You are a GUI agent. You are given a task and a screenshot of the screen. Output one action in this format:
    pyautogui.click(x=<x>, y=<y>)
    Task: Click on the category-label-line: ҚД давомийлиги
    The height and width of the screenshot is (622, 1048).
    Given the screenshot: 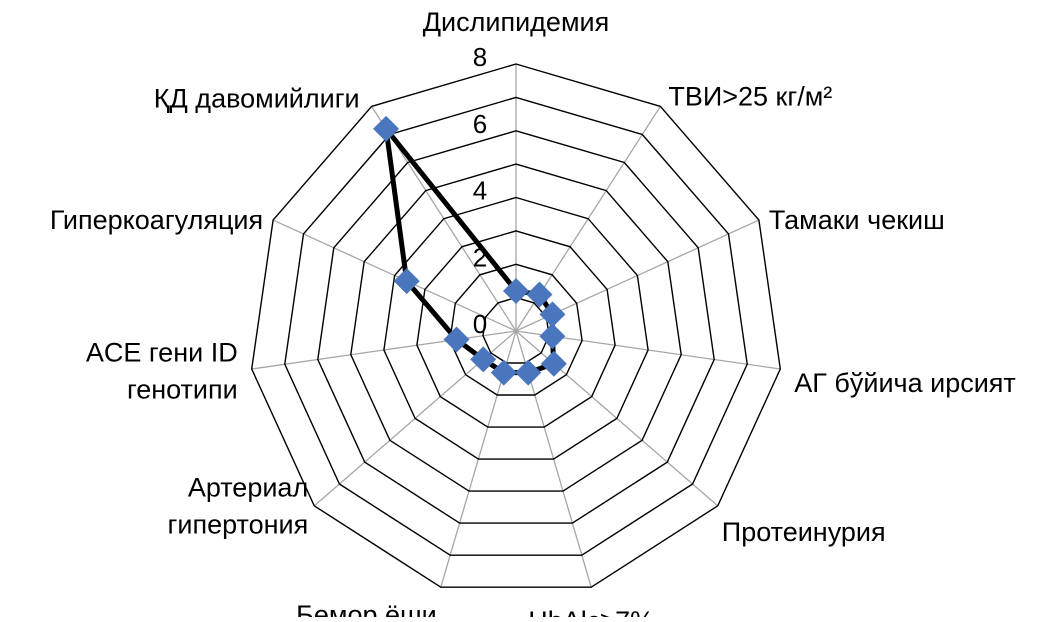 What is the action you would take?
    pyautogui.click(x=257, y=98)
    